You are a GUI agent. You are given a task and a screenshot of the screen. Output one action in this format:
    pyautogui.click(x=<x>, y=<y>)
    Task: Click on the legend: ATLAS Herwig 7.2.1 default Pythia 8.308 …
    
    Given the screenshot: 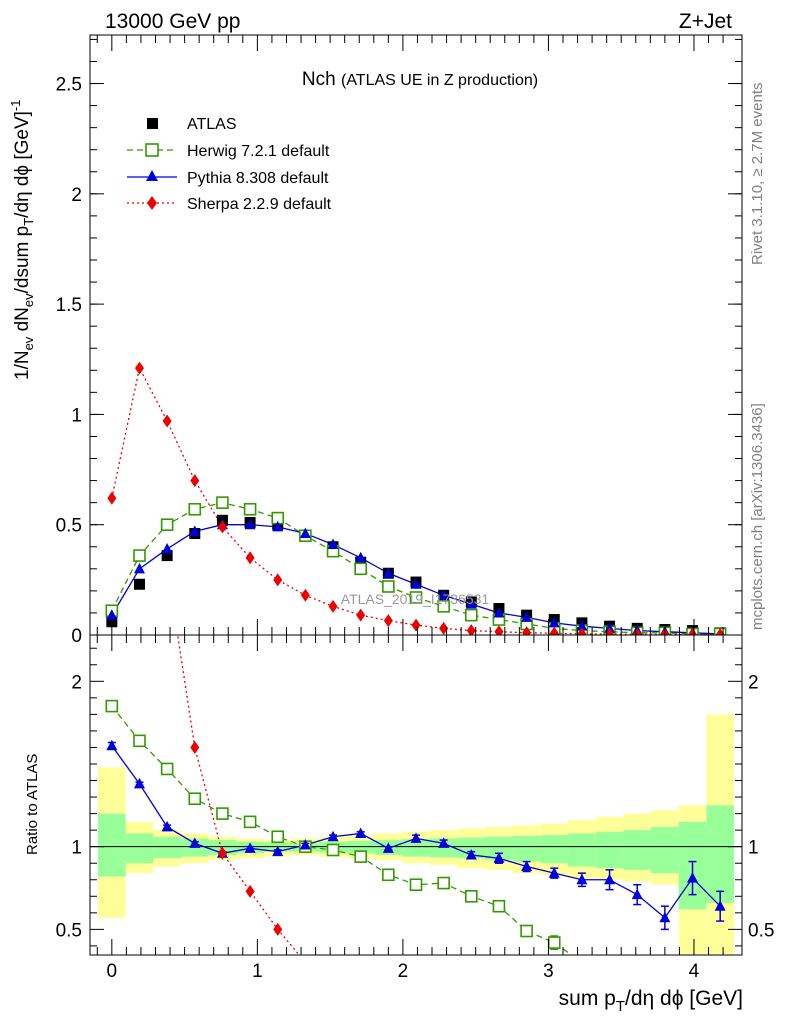 What is the action you would take?
    pyautogui.click(x=229, y=164)
    